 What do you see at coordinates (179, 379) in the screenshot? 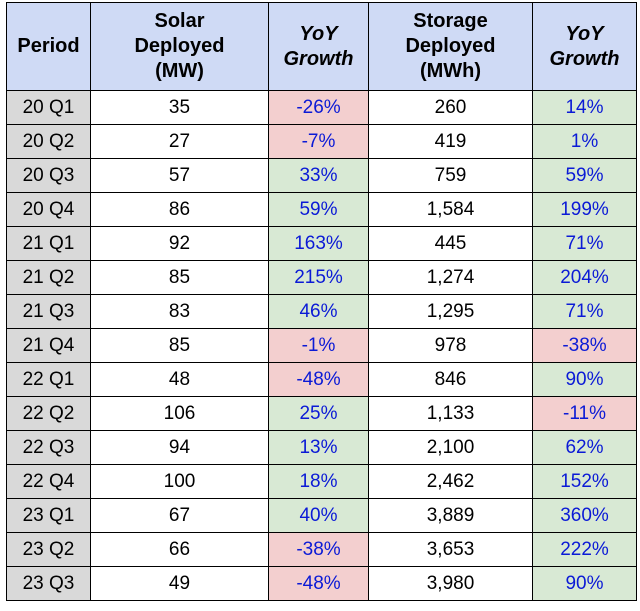
I see `solar-deployed-cell: 48` at bounding box center [179, 379].